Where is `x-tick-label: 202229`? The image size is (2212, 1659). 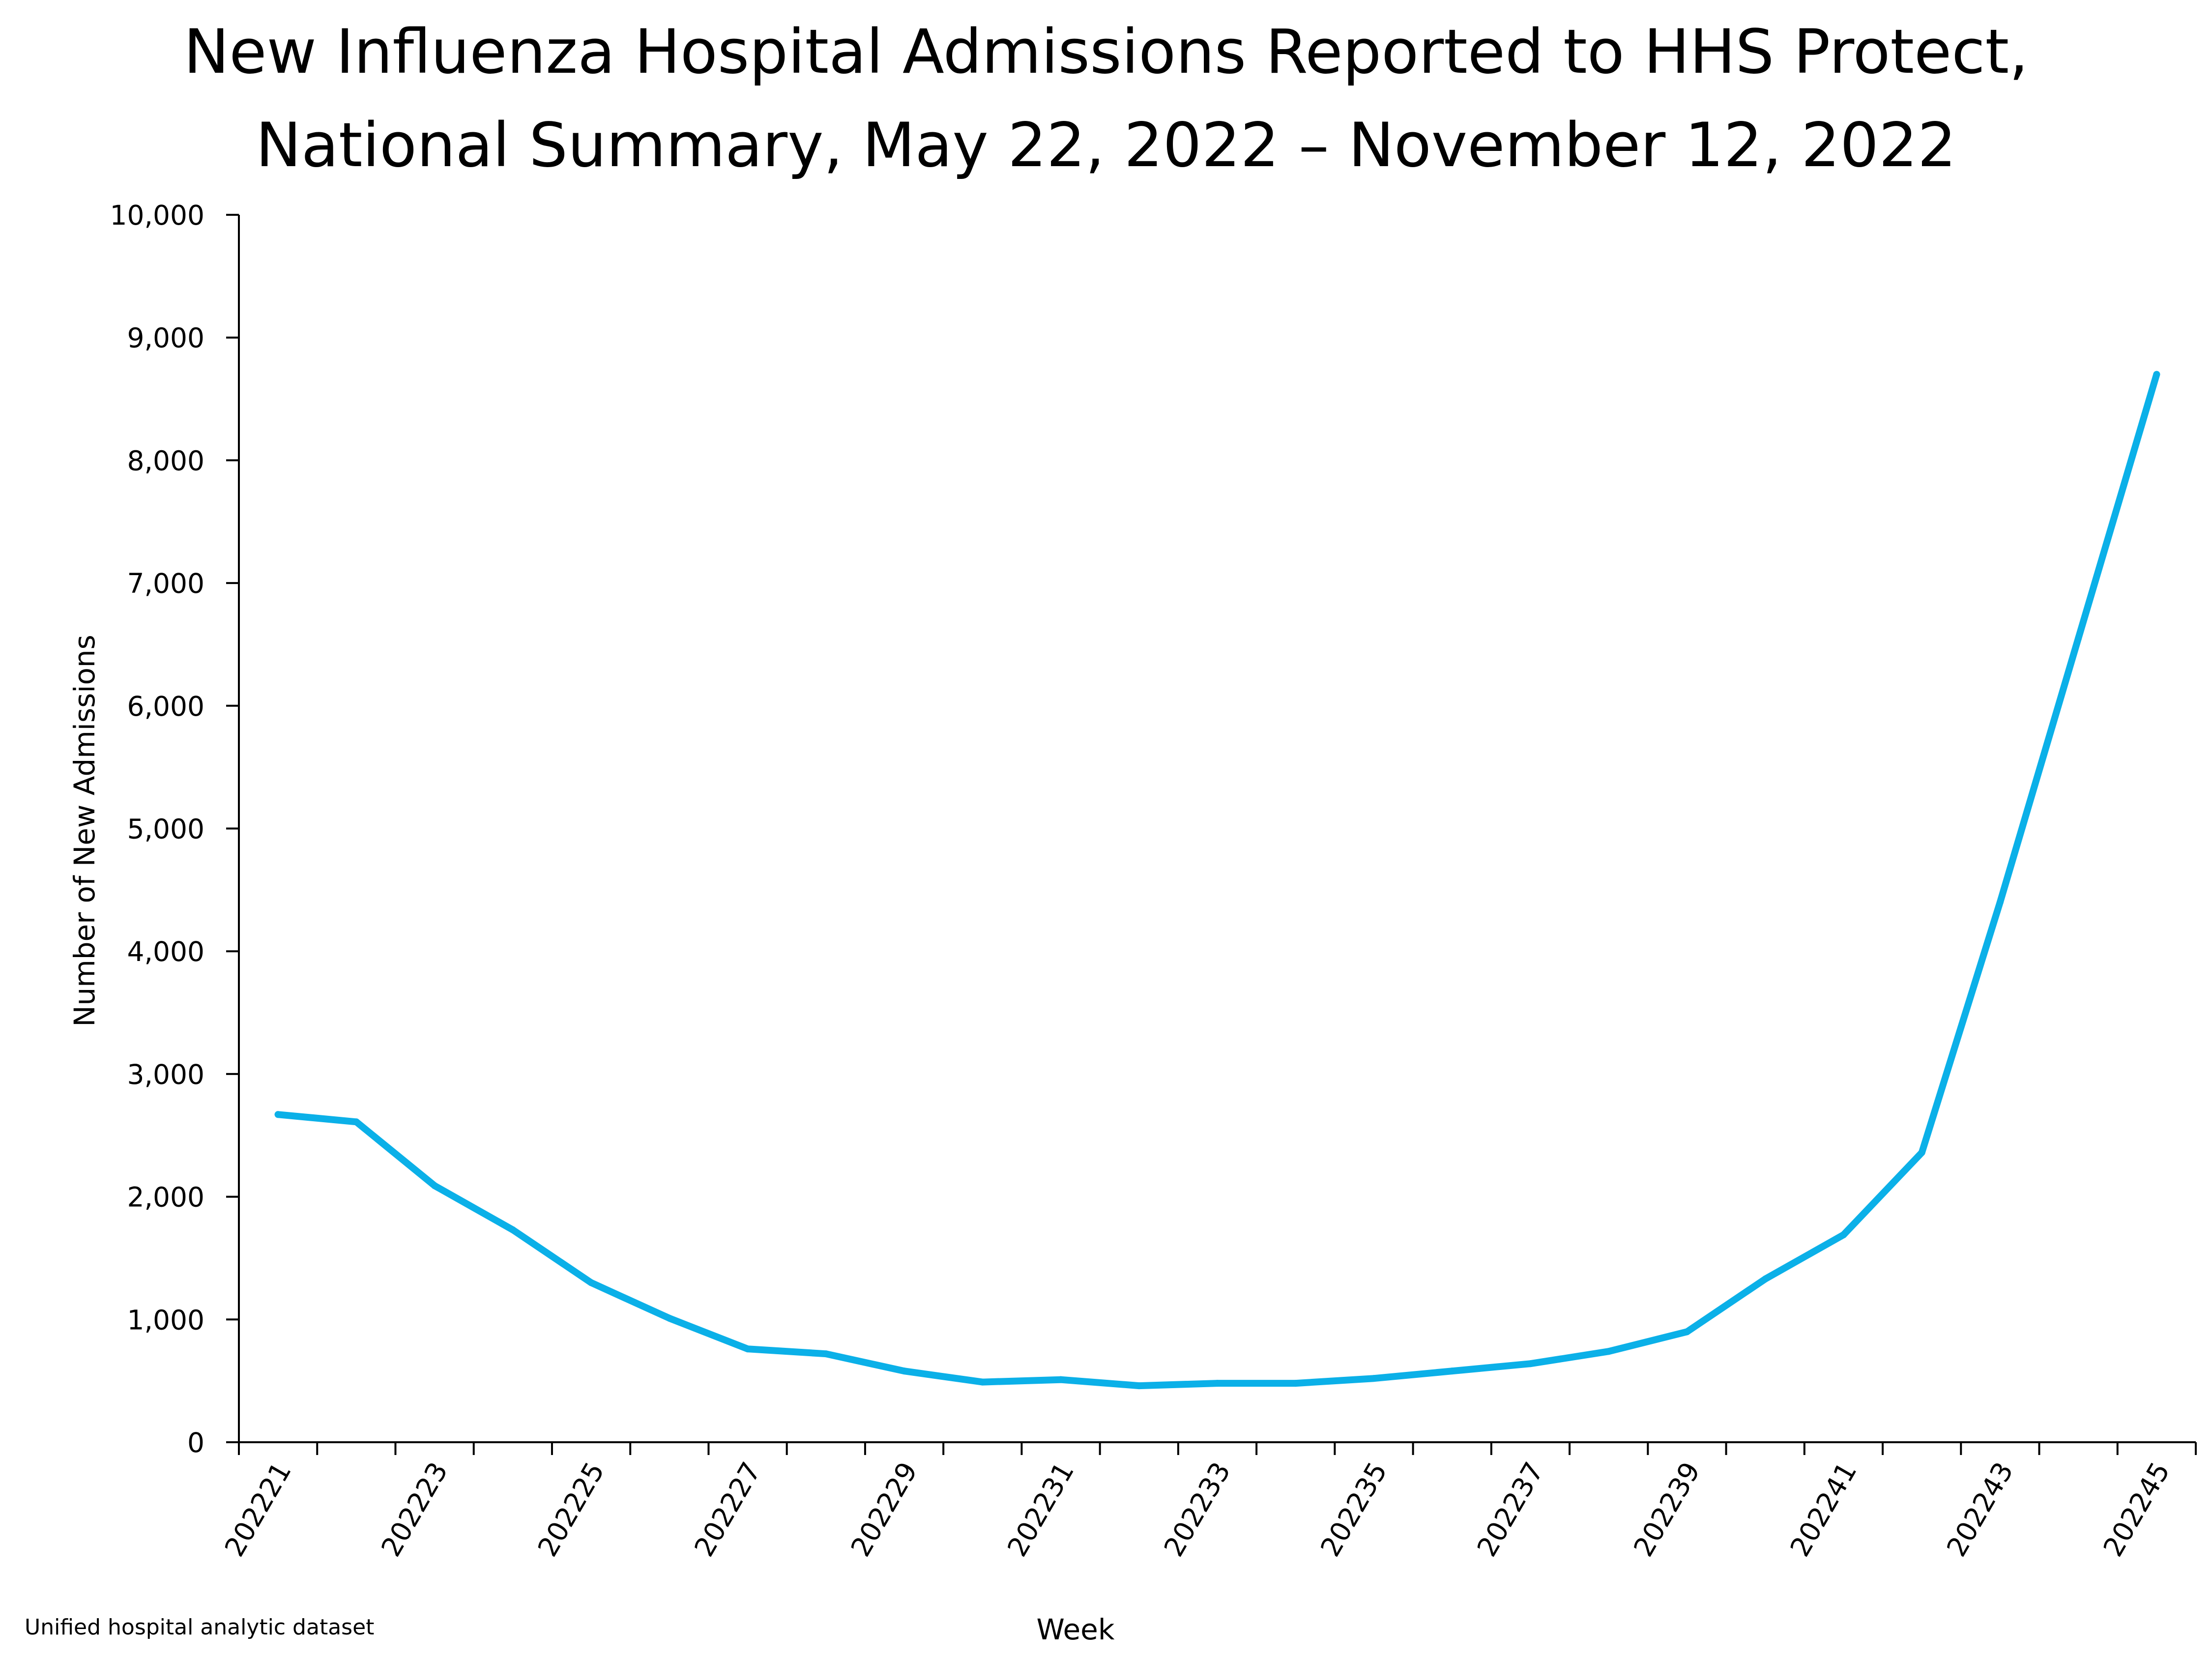
x-tick-label: 202229 is located at coordinates (884, 1510).